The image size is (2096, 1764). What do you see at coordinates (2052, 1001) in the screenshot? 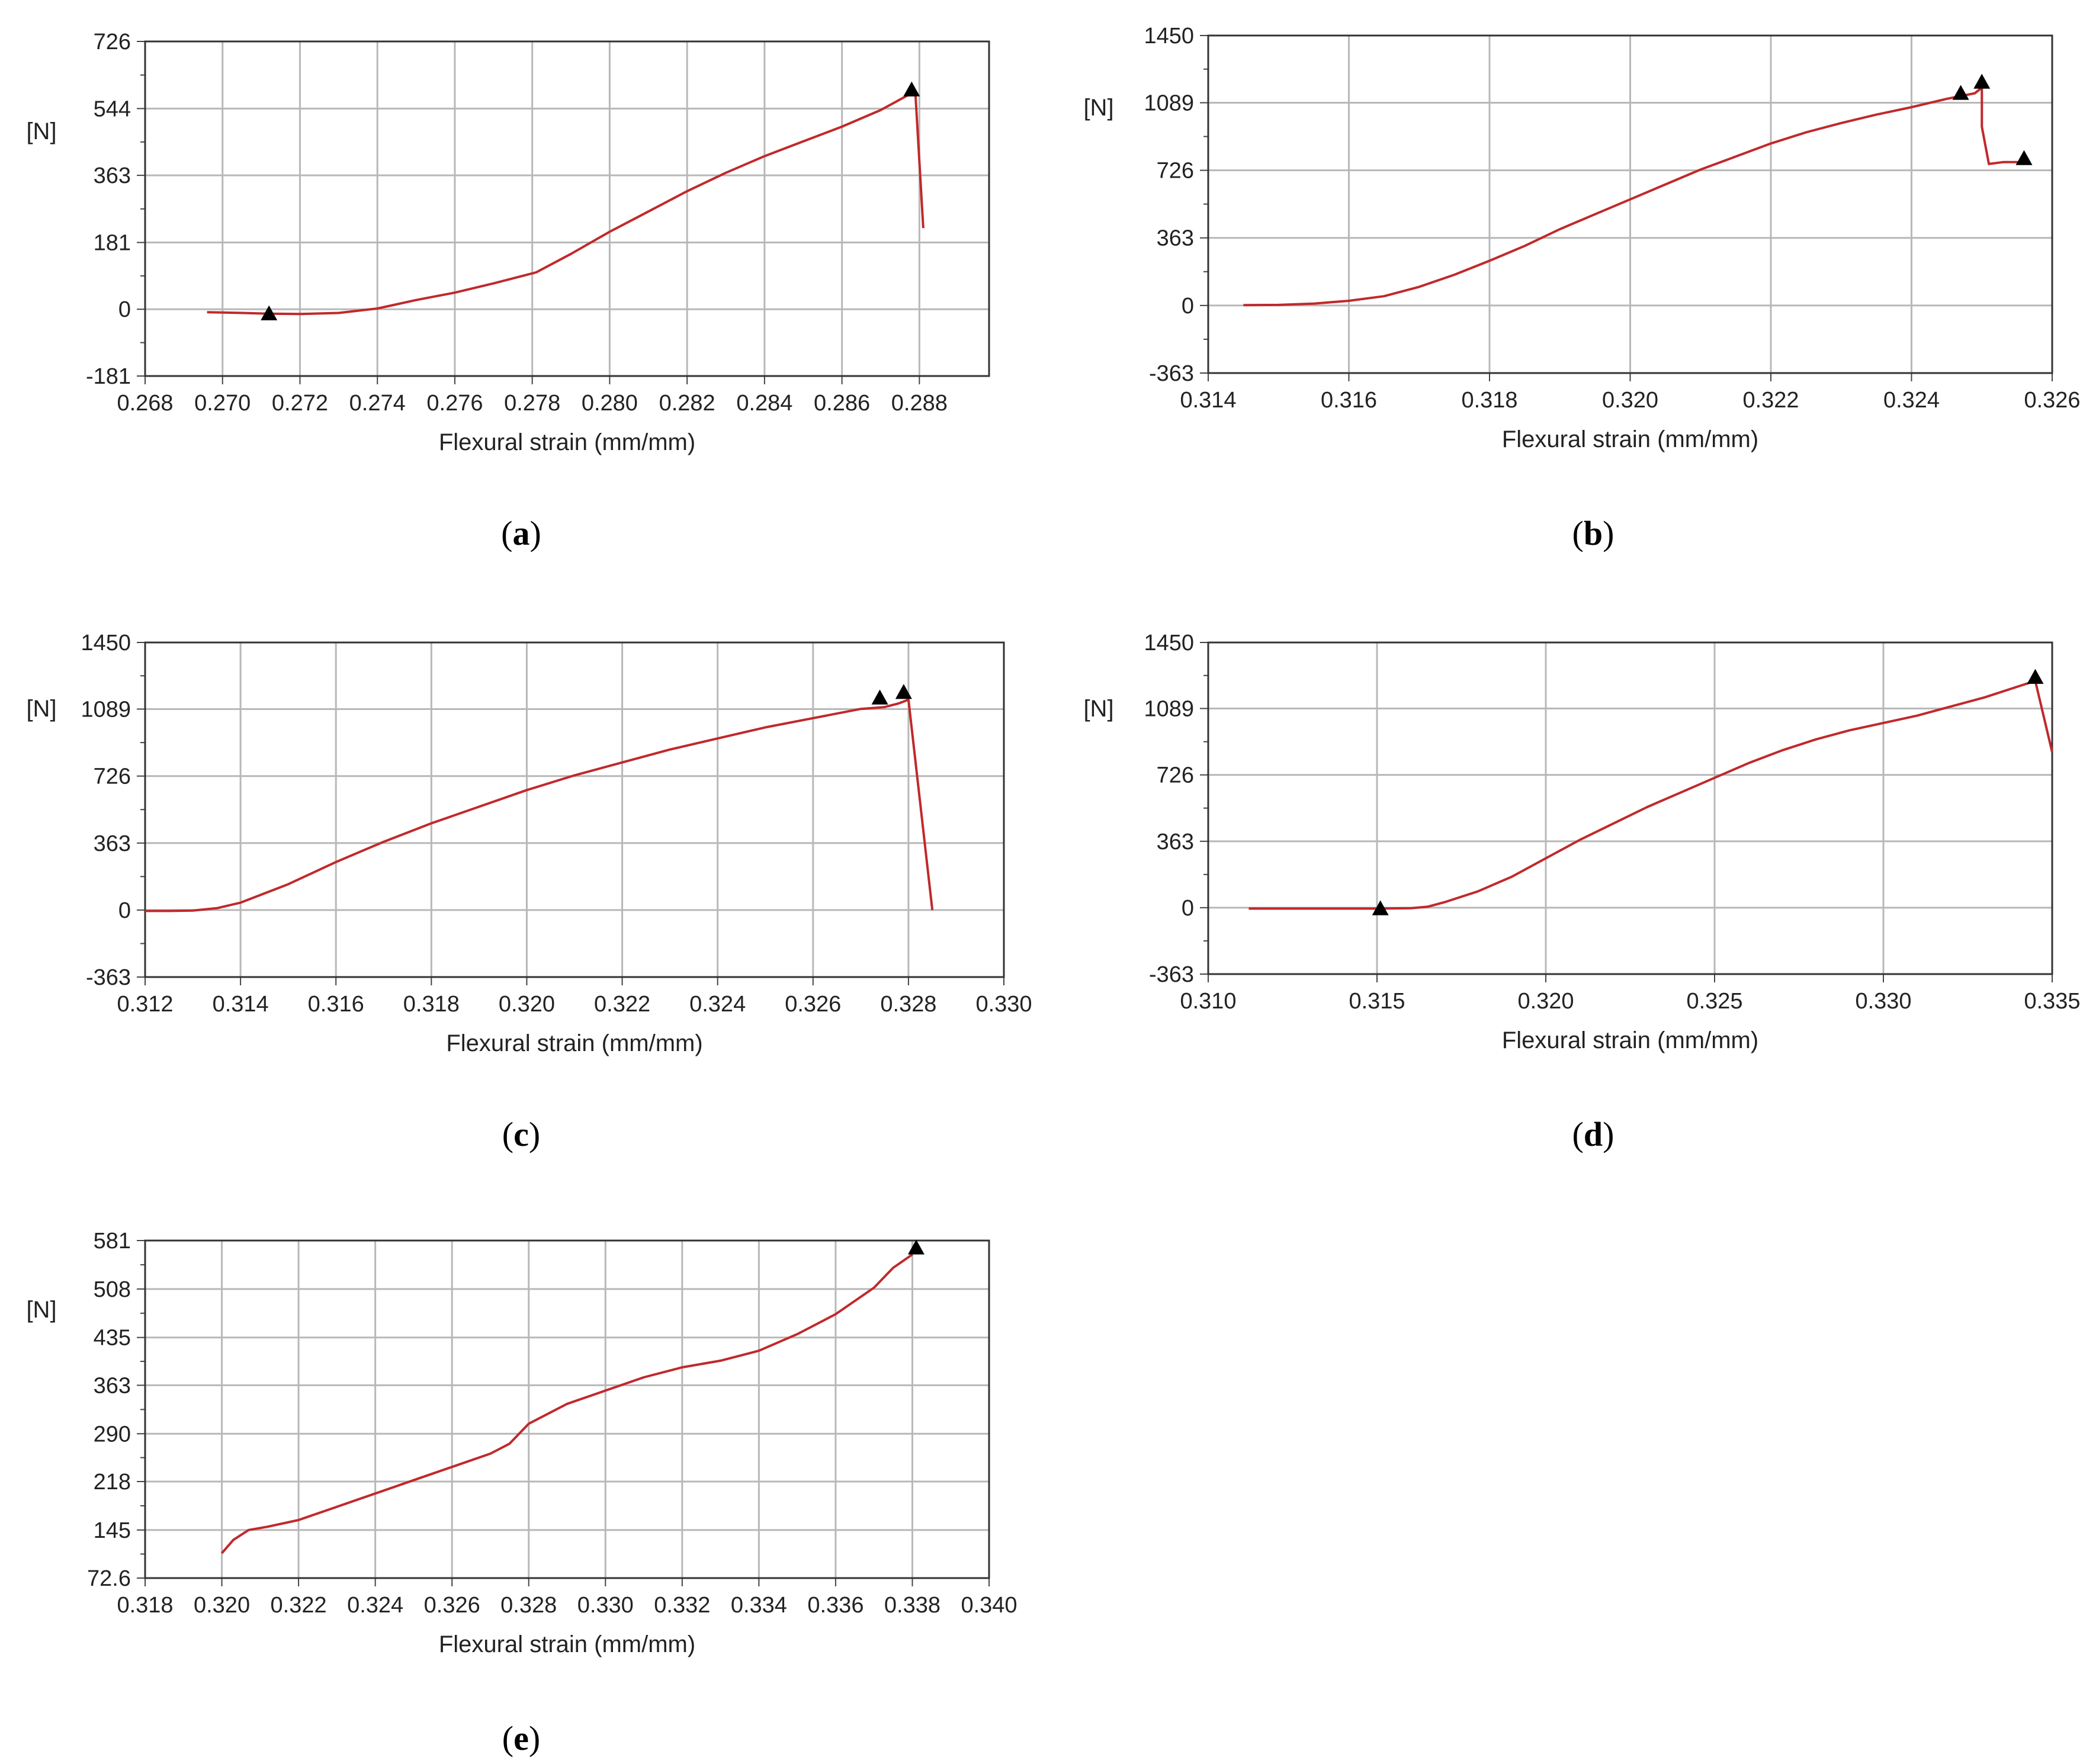
I see `x-tick-label: 0.335` at bounding box center [2052, 1001].